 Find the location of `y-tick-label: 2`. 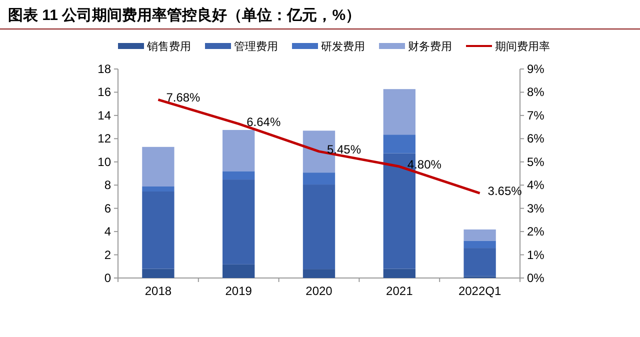

y-tick-label: 2 is located at coordinates (108, 255).